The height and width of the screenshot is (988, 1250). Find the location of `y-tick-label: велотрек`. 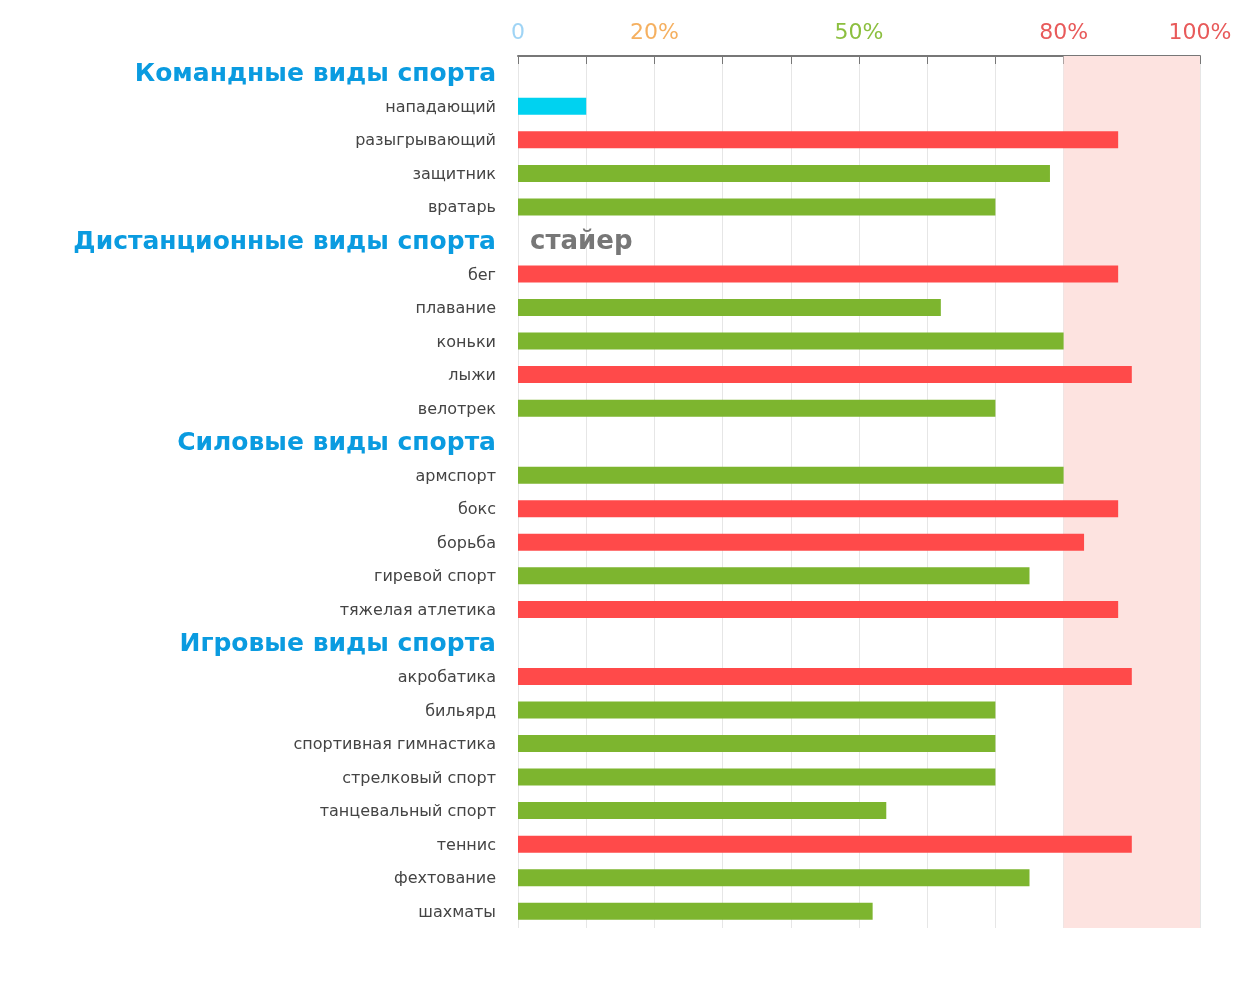

y-tick-label: велотрек is located at coordinates (457, 408).